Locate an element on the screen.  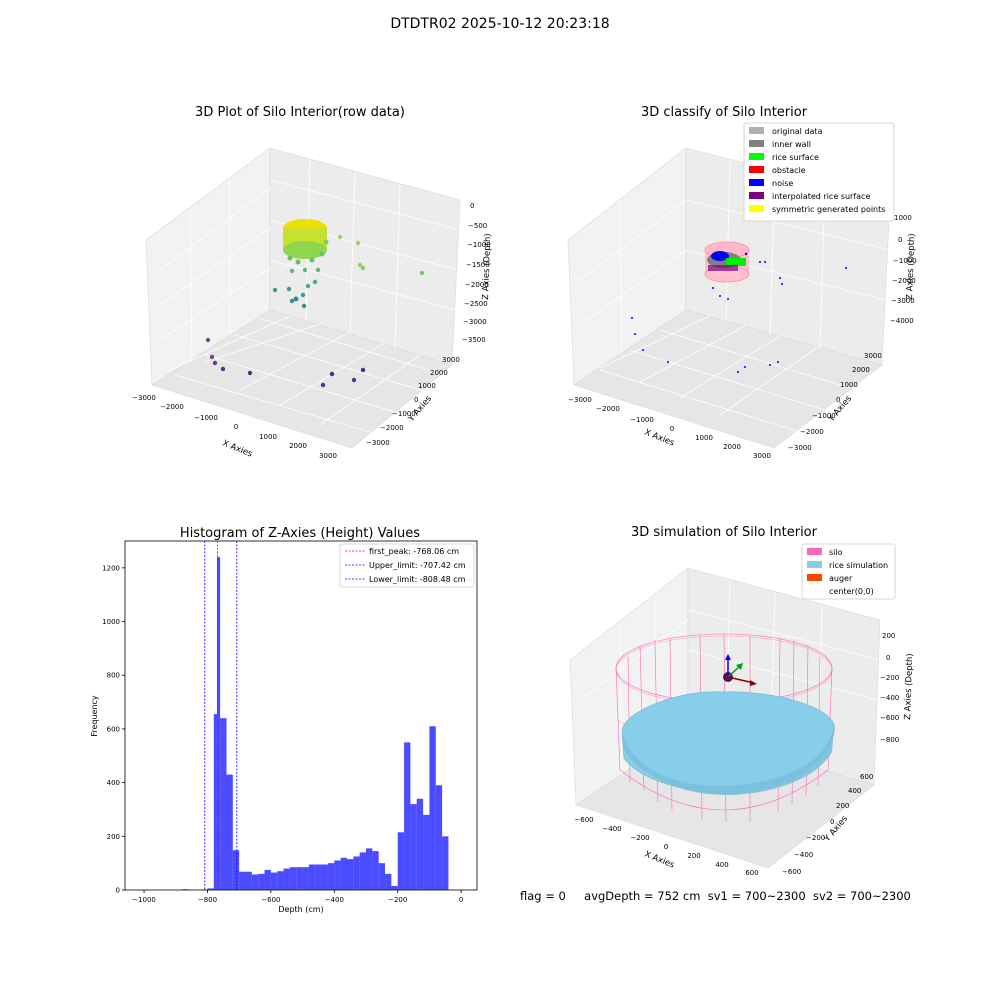
legend-center: center(0,0) is located at coordinates (851, 591).